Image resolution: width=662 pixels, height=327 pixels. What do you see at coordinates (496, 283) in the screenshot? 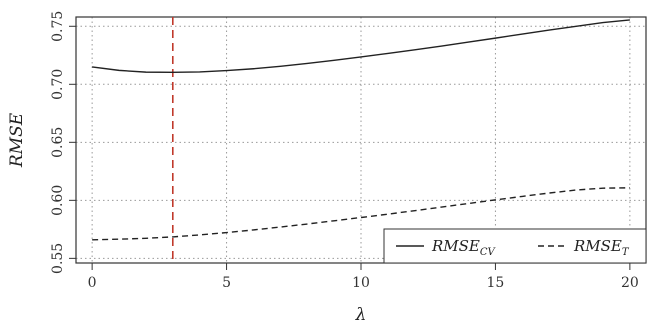
I see `x-tick-label: 15` at bounding box center [496, 283].